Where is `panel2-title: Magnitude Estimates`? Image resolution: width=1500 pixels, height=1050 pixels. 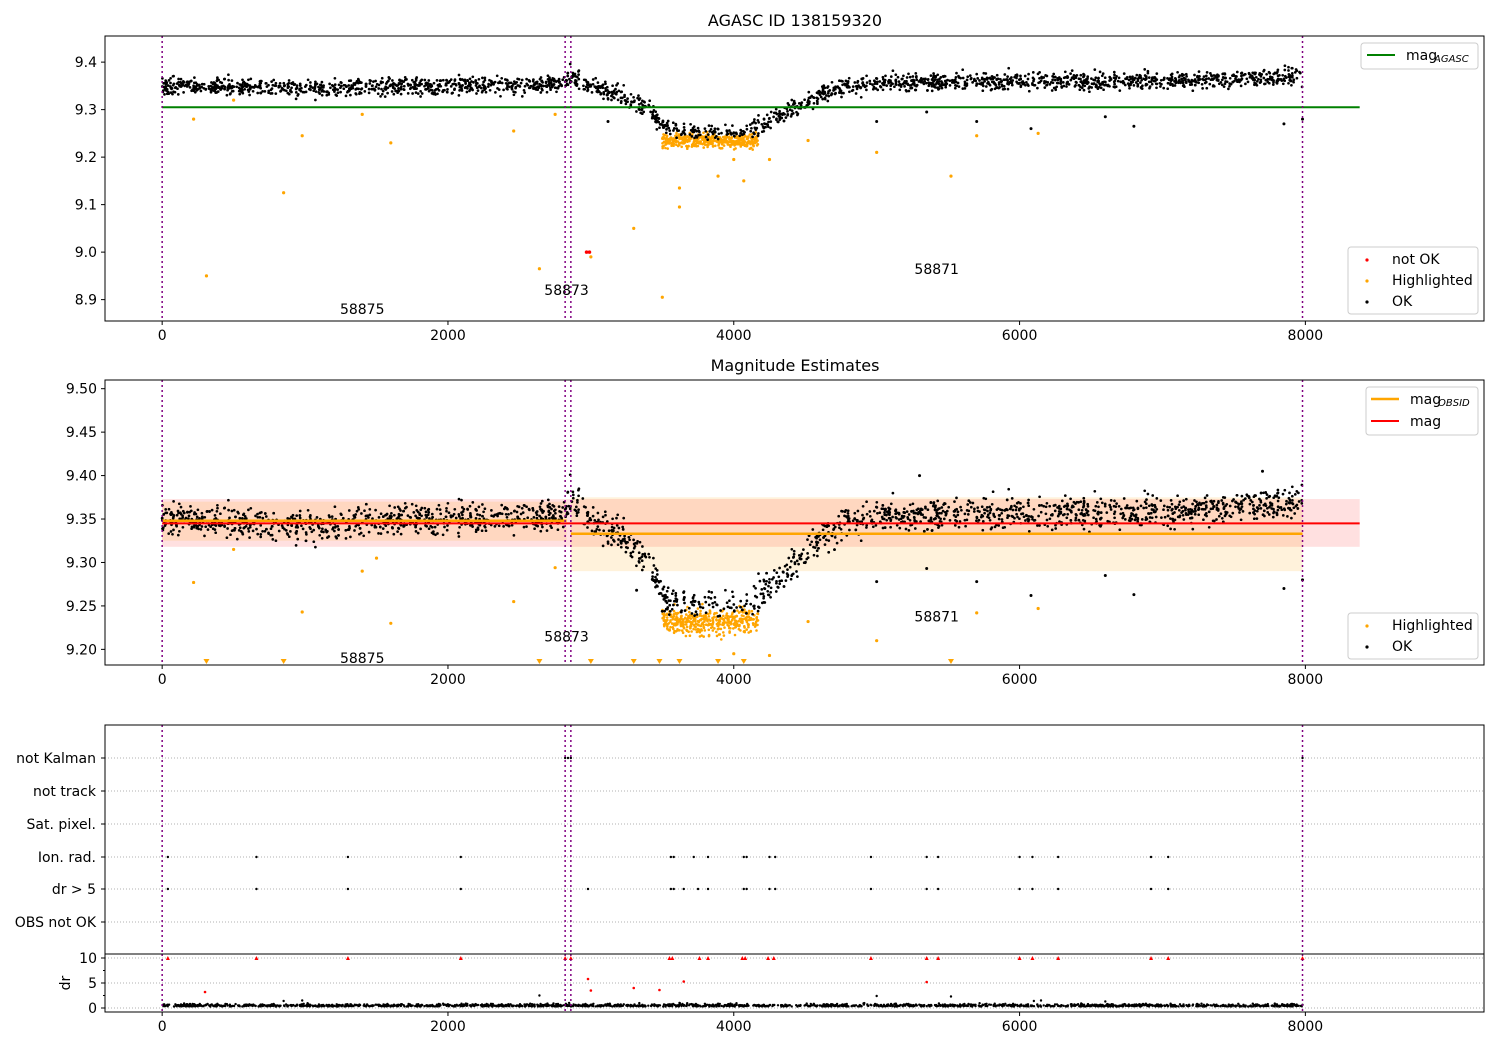 panel2-title: Magnitude Estimates is located at coordinates (795, 365).